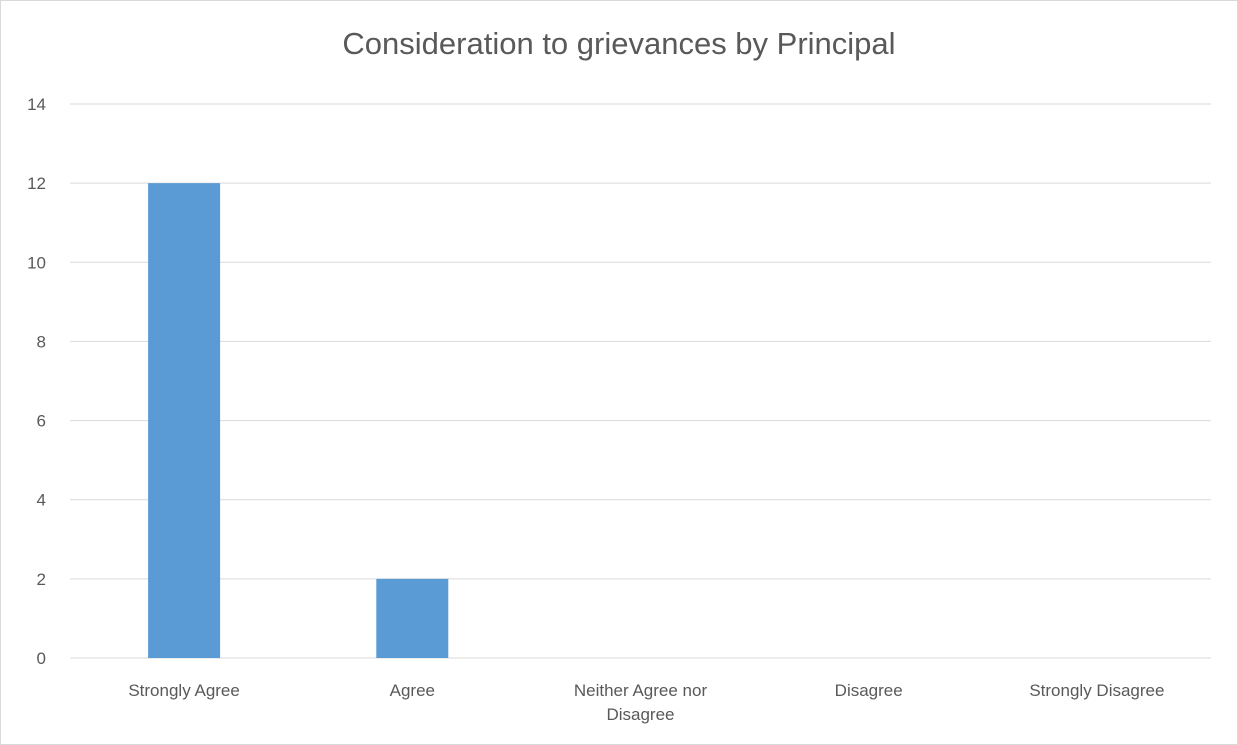  What do you see at coordinates (41, 500) in the screenshot?
I see `y-tick-label: 4` at bounding box center [41, 500].